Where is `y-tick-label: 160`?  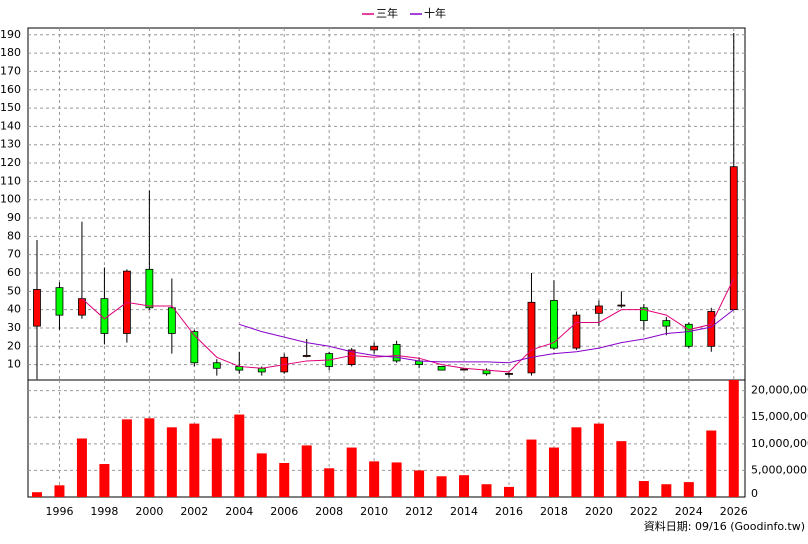 y-tick-label: 160 is located at coordinates (10, 89).